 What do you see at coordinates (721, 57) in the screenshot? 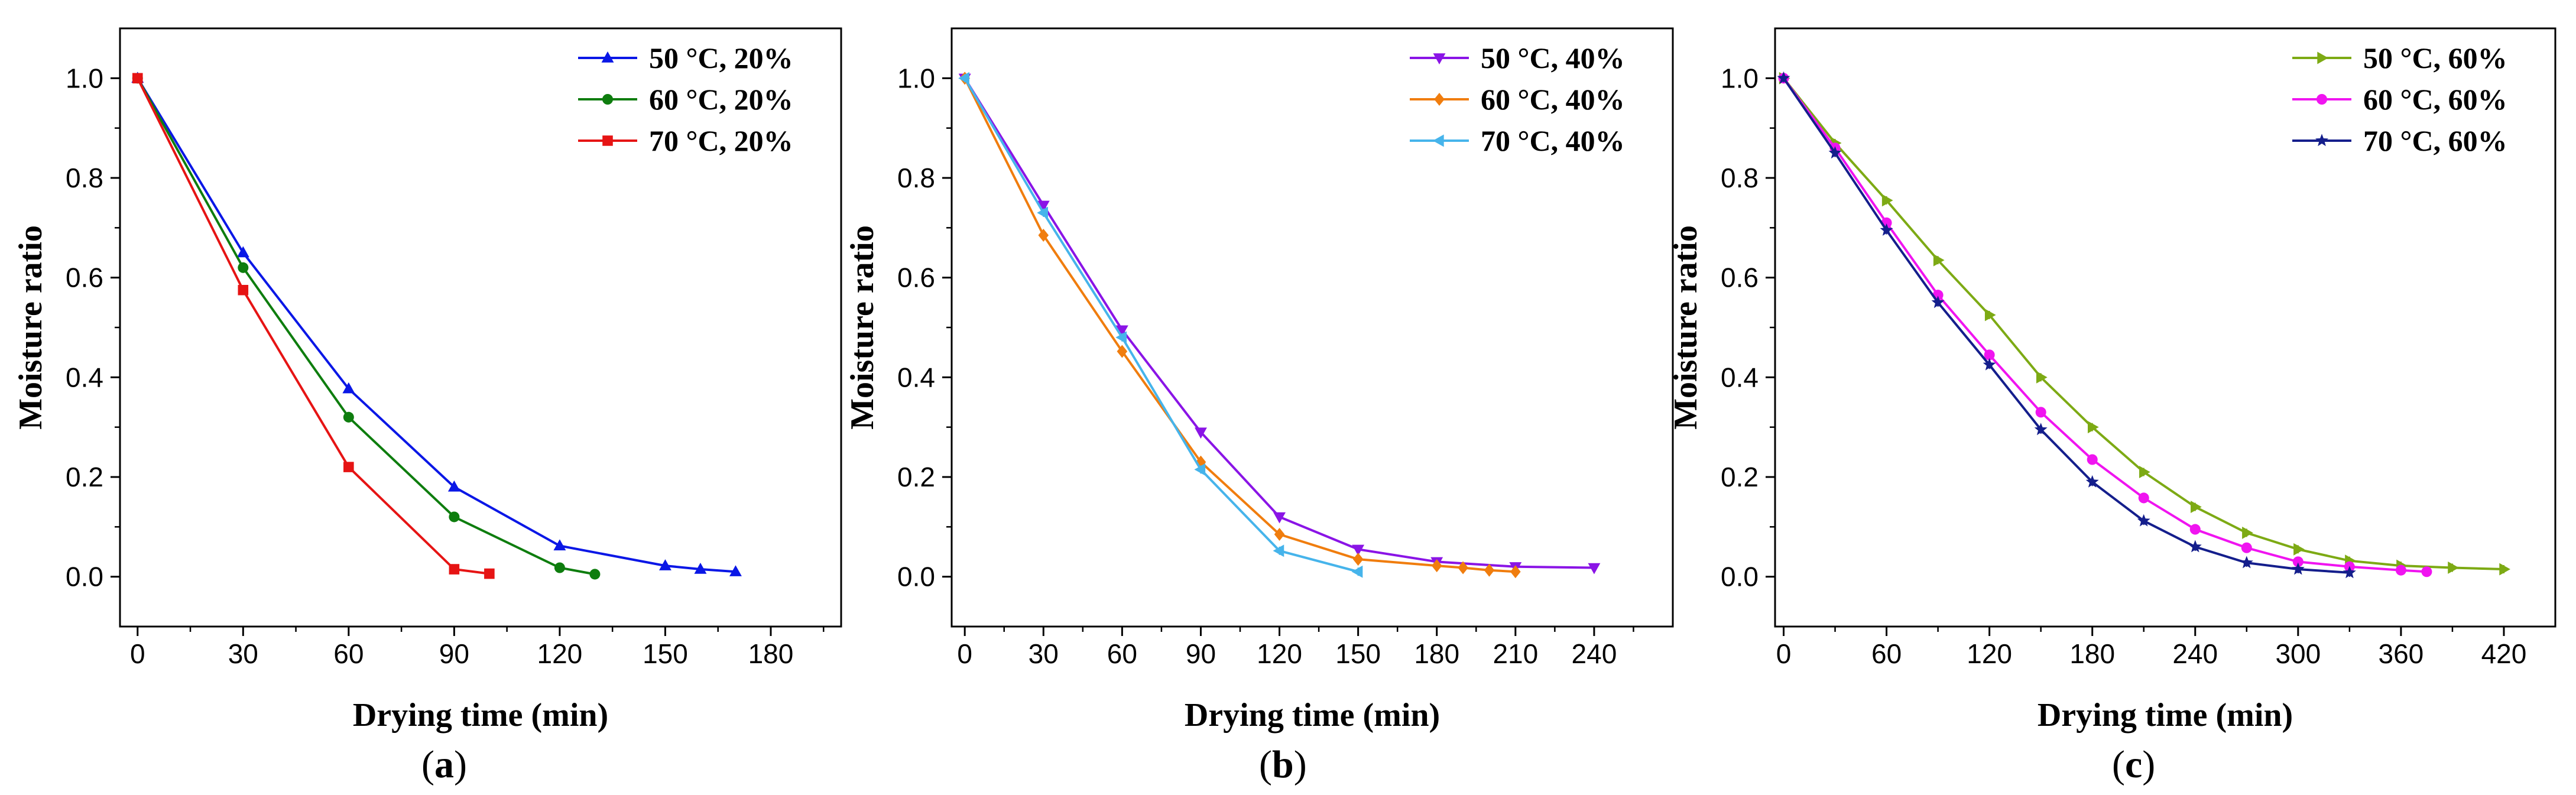
I see `legend-label: 50 °C, 20%` at bounding box center [721, 57].